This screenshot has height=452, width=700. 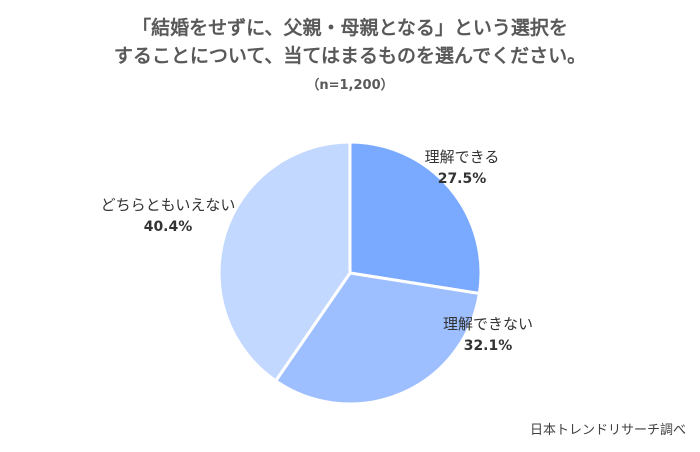 I want to click on pie-slice-understandable, so click(x=415, y=217).